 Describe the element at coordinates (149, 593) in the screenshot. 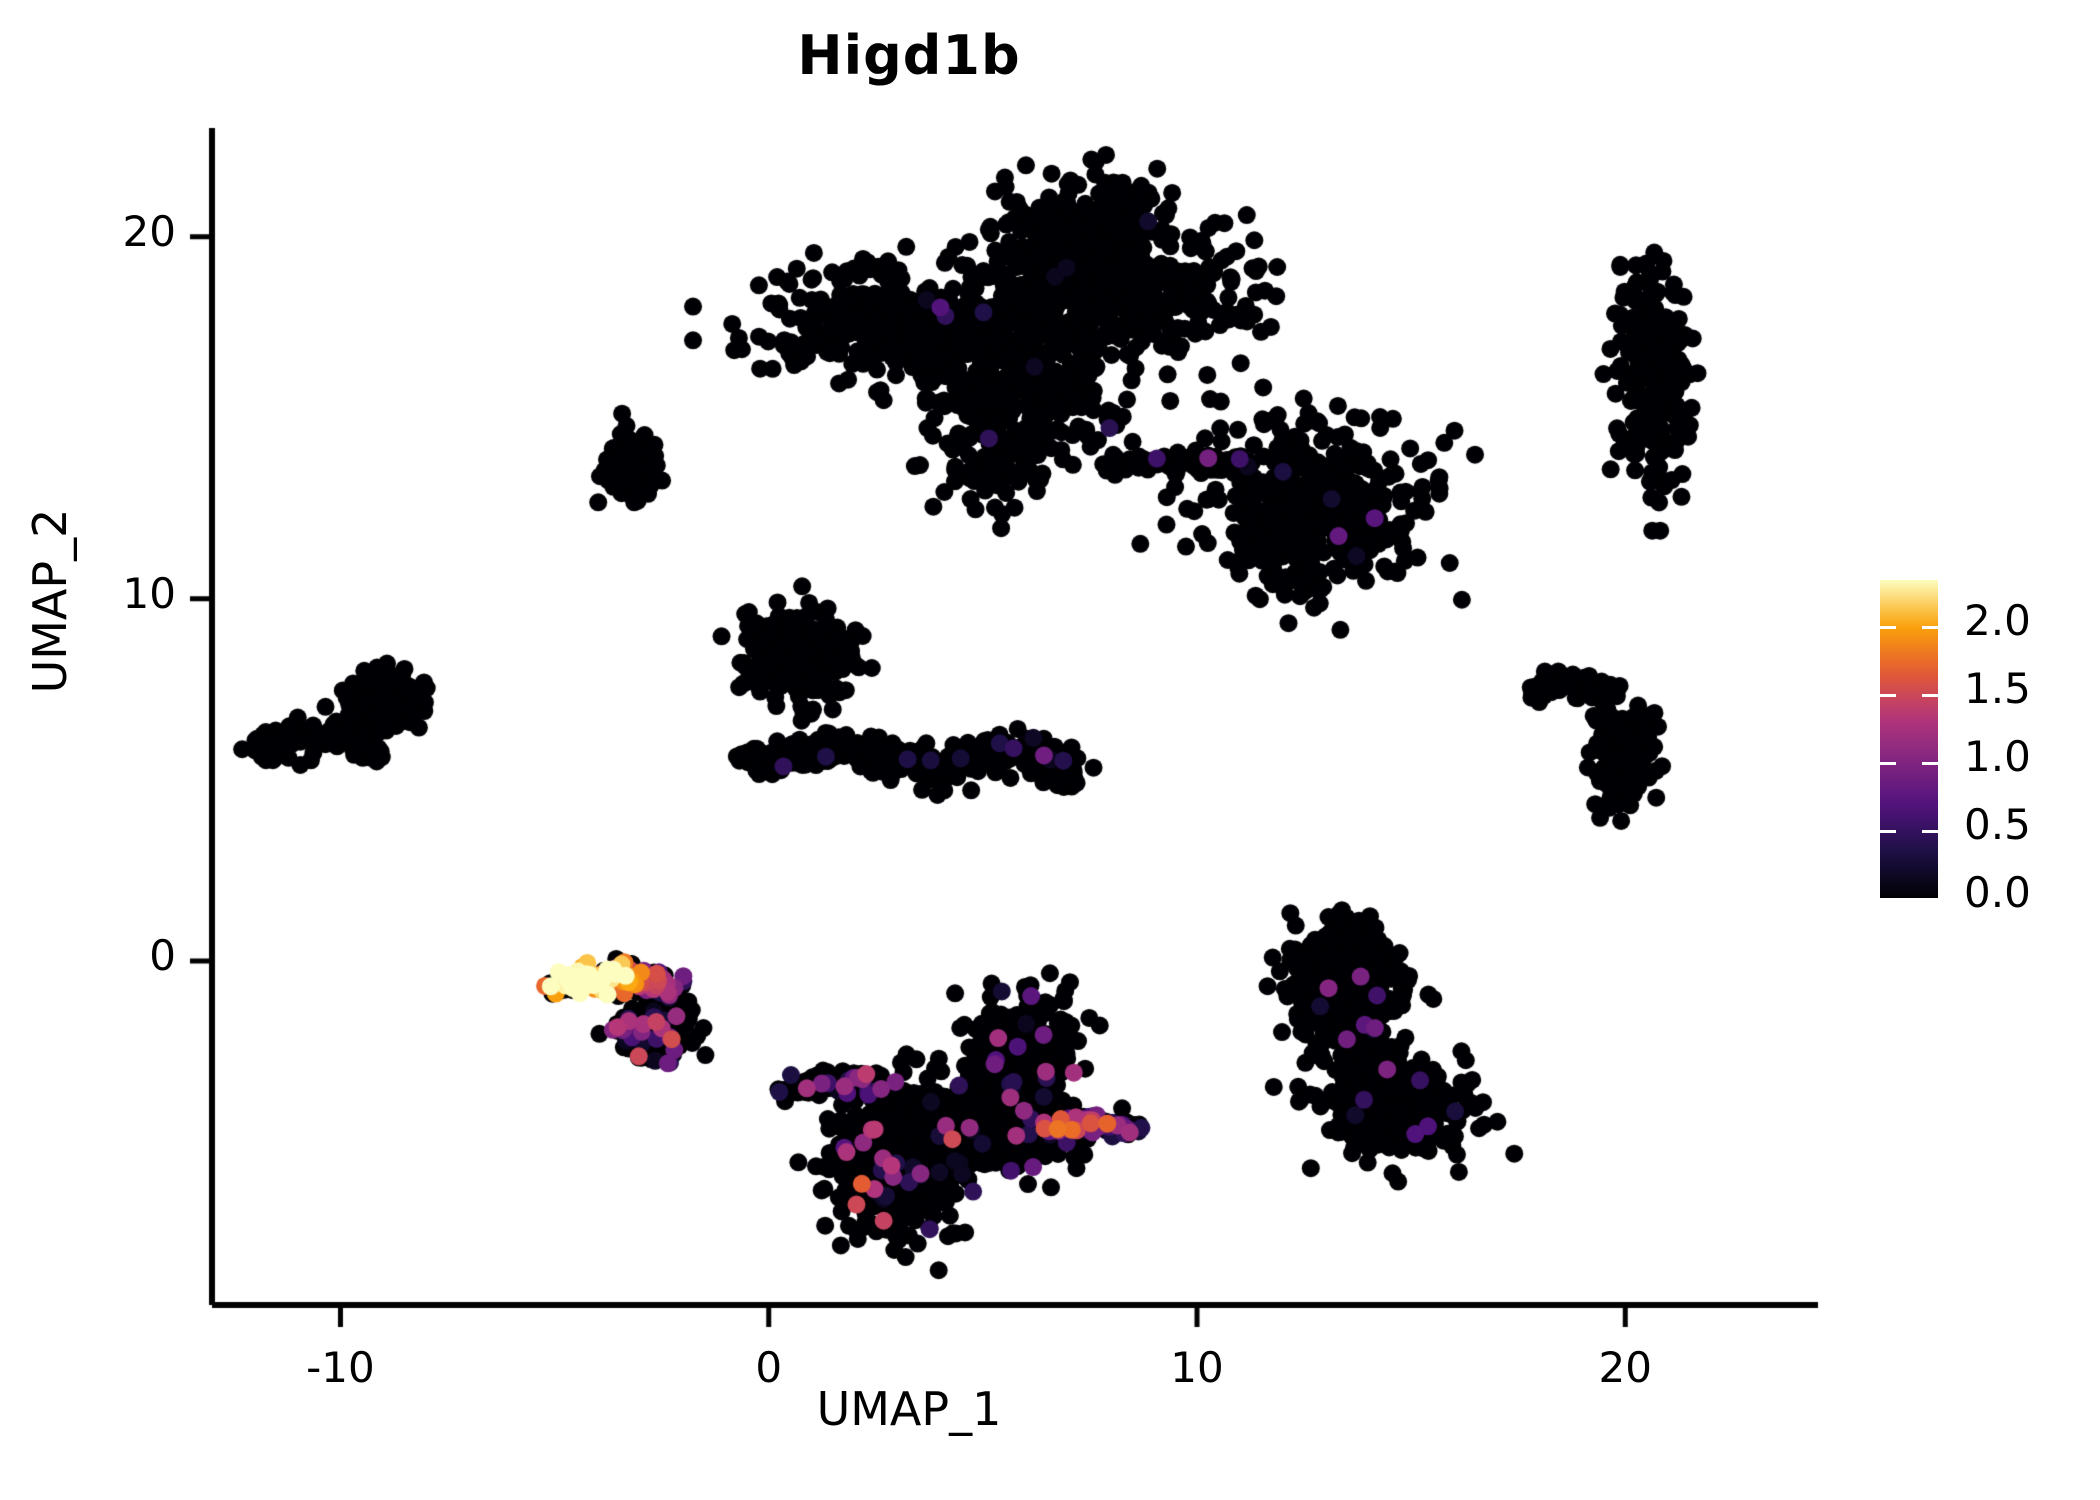

I see `y-tick-label: 10` at that location.